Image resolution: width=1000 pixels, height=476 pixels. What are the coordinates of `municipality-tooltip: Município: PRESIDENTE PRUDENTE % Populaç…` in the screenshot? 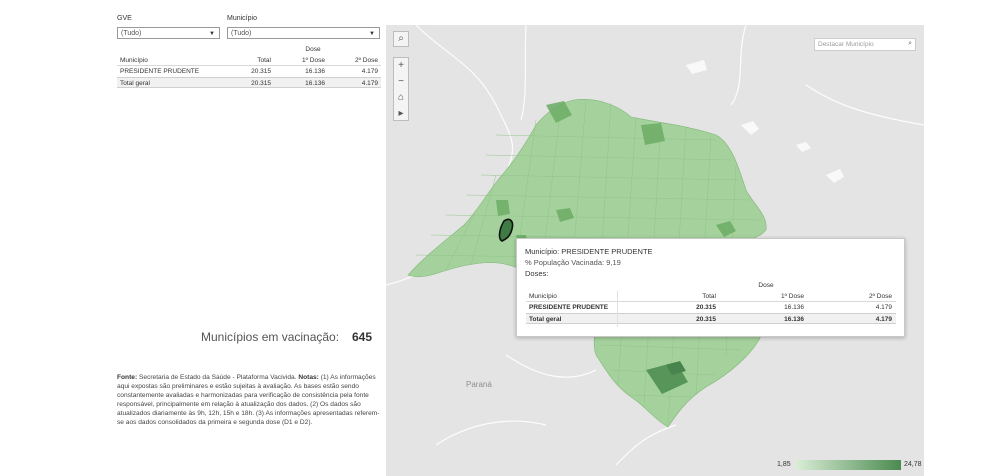 It's located at (710, 287).